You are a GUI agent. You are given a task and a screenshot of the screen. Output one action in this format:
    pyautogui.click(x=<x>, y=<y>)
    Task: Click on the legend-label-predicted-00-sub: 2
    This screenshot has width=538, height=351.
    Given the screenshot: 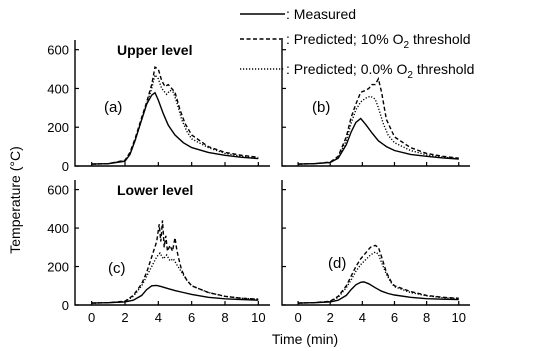 What is the action you would take?
    pyautogui.click(x=410, y=75)
    